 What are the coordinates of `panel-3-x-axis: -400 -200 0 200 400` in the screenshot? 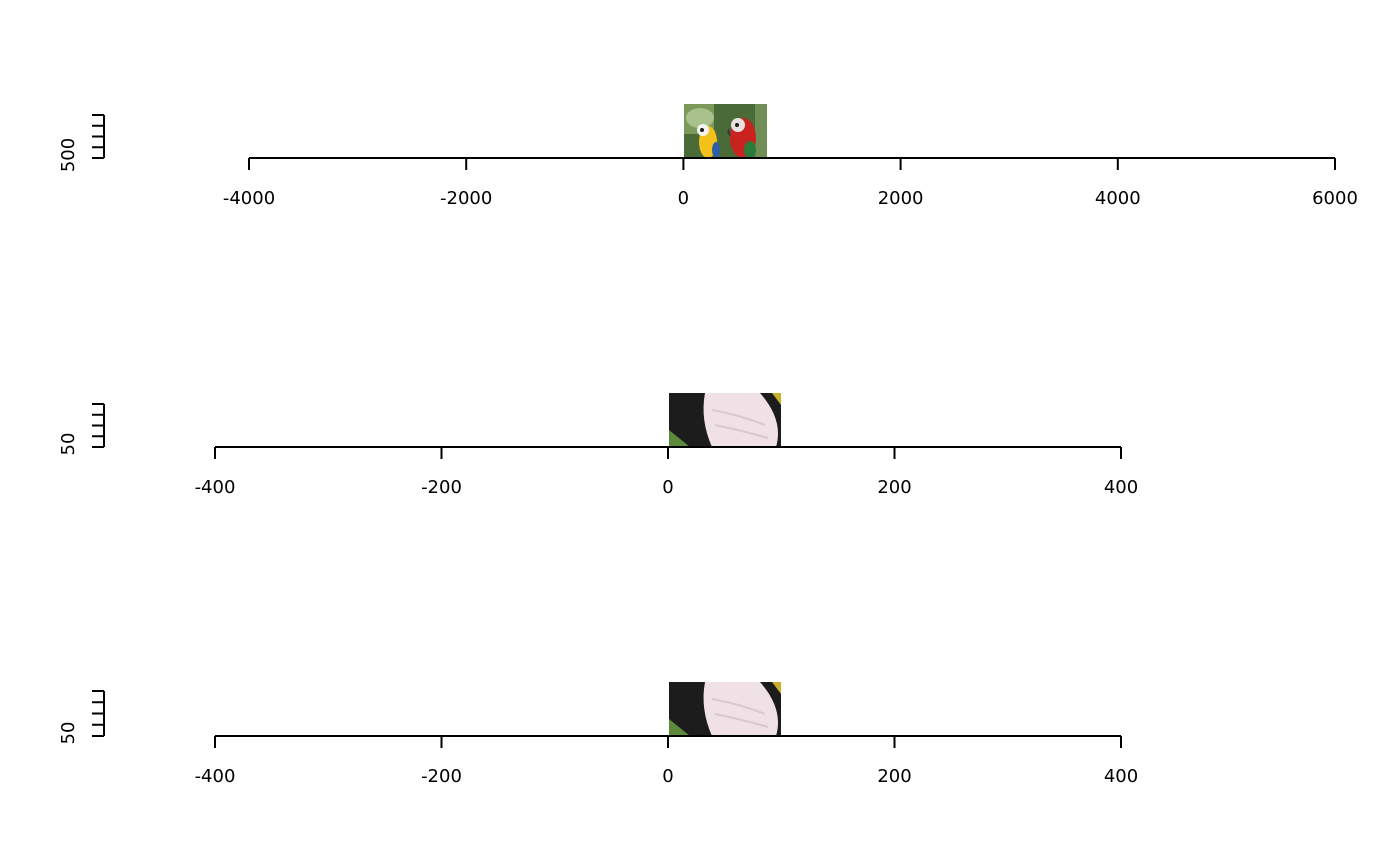 It's located at (666, 761).